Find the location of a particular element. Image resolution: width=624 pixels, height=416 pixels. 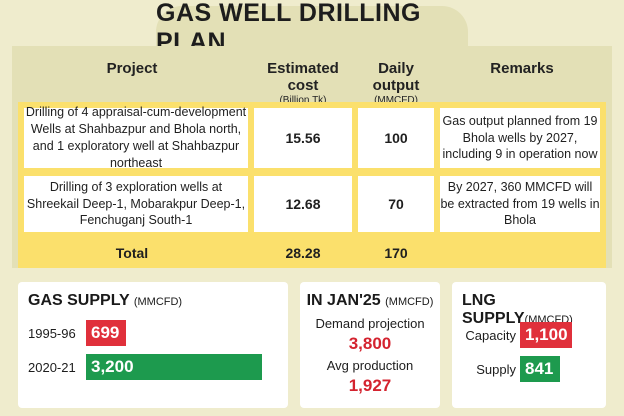

header-cost: Estimated cost (Billion Tk) is located at coordinates (303, 83).